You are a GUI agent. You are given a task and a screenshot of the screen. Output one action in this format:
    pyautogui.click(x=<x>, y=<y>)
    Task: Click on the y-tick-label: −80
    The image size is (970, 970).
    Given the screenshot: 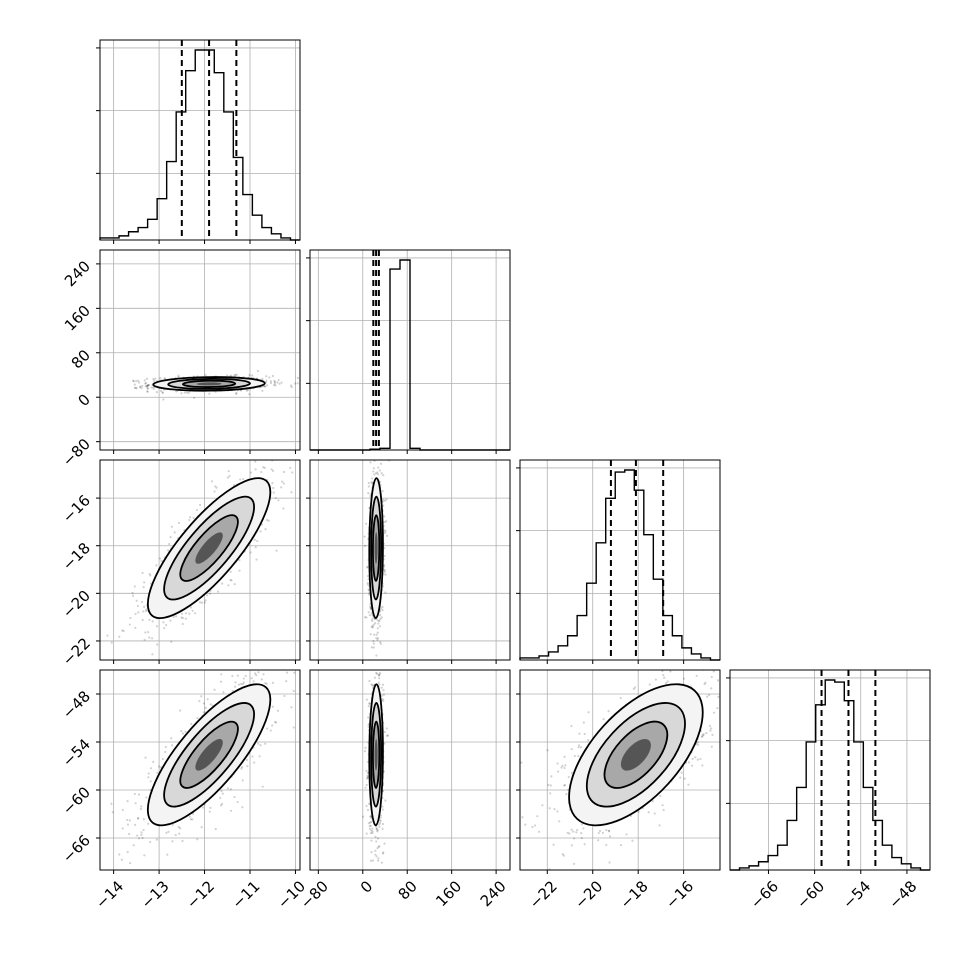 What is the action you would take?
    pyautogui.click(x=76, y=452)
    